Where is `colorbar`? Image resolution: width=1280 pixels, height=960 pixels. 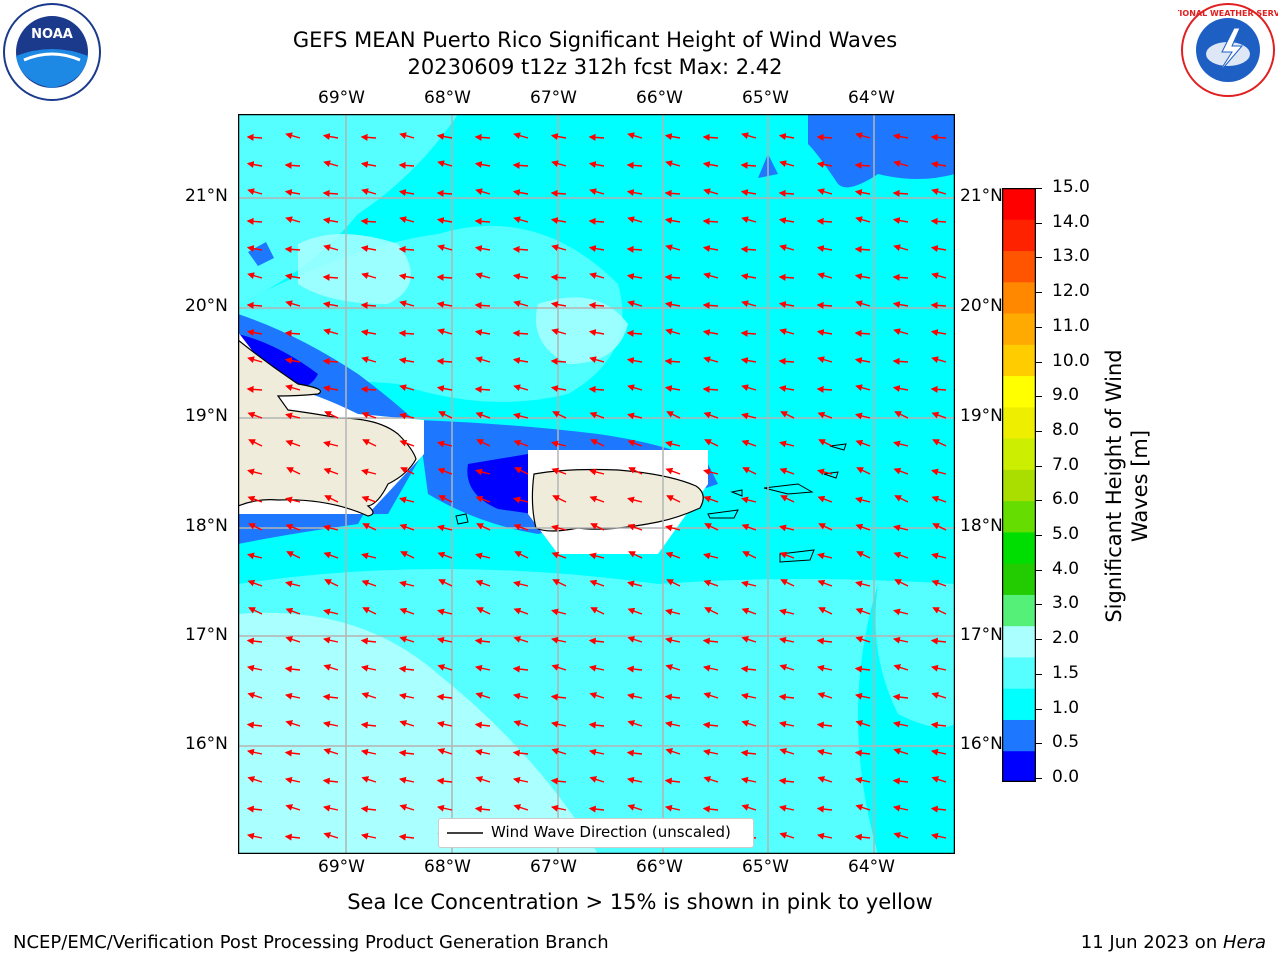 colorbar is located at coordinates (1019, 485).